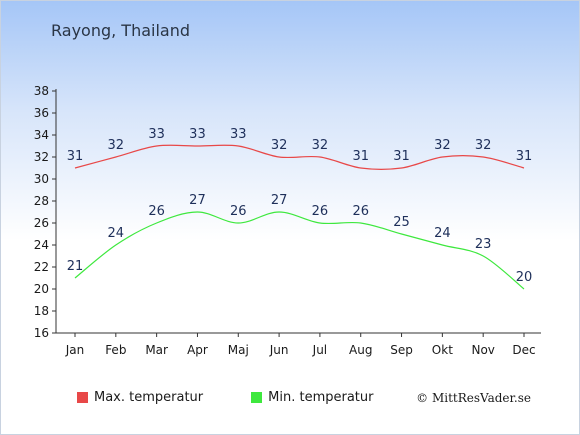 This screenshot has height=435, width=580. Describe the element at coordinates (41, 245) in the screenshot. I see `y-tick-label-24: 24` at that location.